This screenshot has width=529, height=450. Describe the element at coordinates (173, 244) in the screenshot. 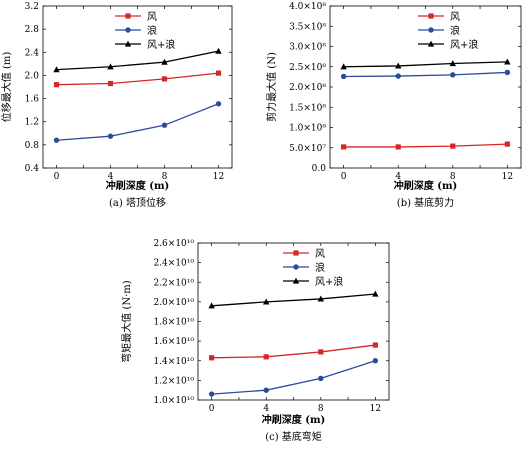

I see `y-tick-label: 2.6×10¹⁰` at that location.